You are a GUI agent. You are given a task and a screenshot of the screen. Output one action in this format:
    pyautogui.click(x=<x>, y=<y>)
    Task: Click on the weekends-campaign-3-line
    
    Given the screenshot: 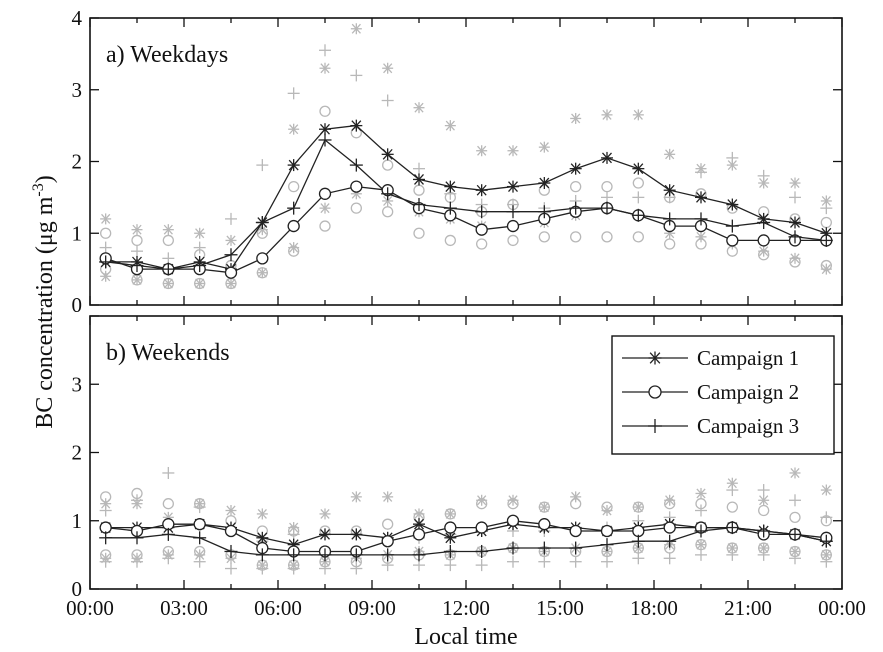 What is the action you would take?
    pyautogui.click(x=466, y=541)
    